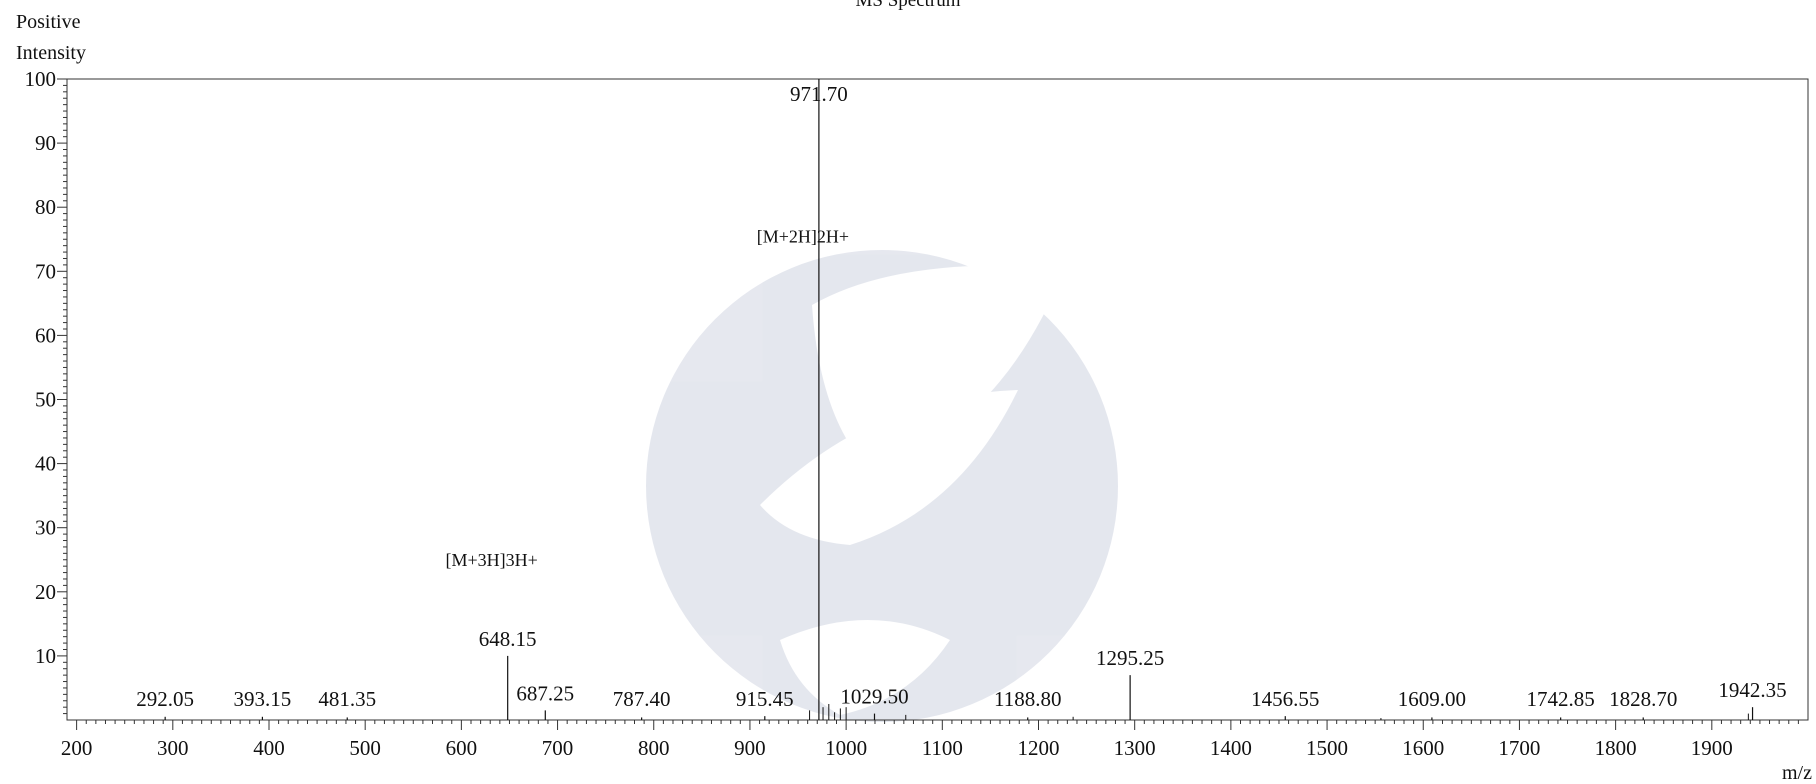 This screenshot has width=1816, height=784. What do you see at coordinates (45, 400) in the screenshot?
I see `y-tick-label: 50` at bounding box center [45, 400].